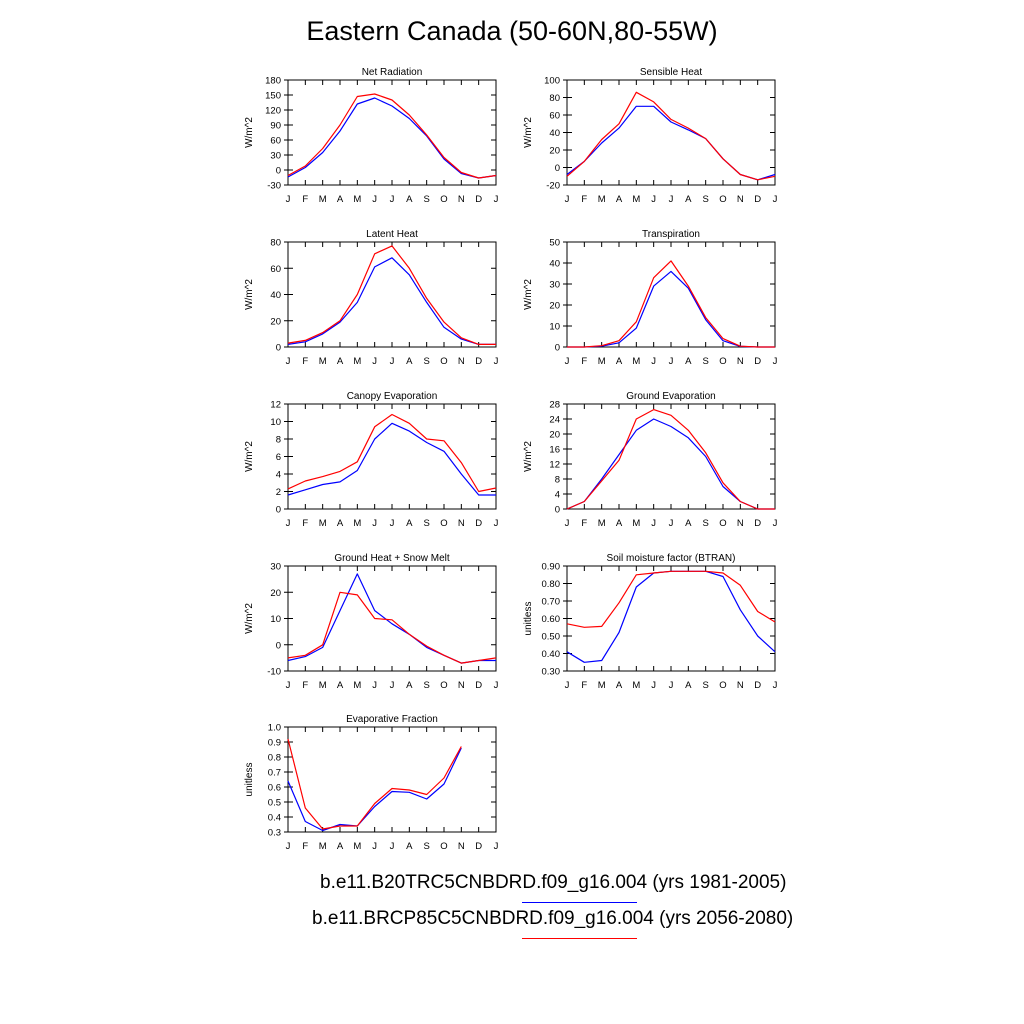 This screenshot has width=1024, height=1024. Describe the element at coordinates (551, 584) in the screenshot. I see `y-tick-label: 0.80` at that location.